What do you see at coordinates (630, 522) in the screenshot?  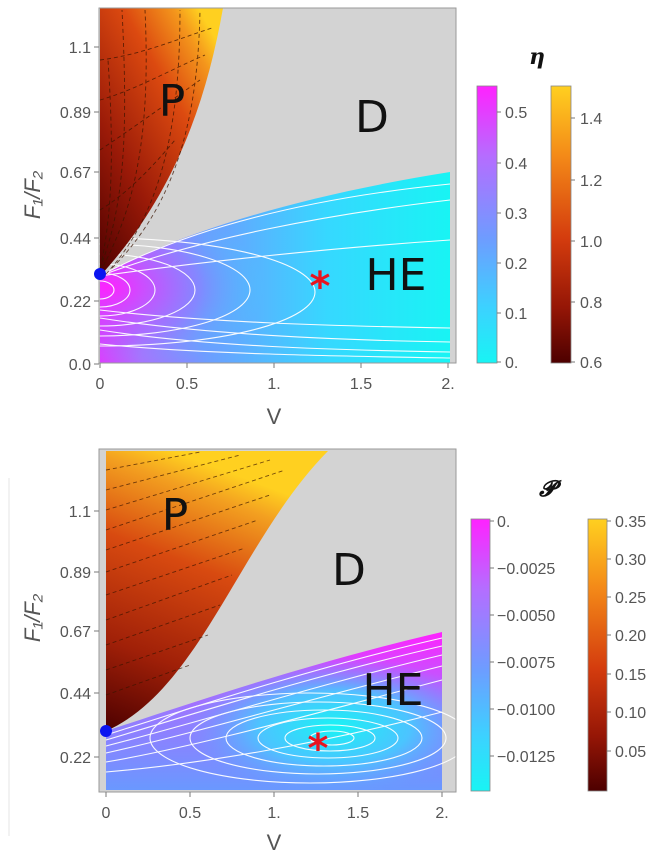 I see `bottom-colorbar-right-tick-label: 0.35` at bounding box center [630, 522].